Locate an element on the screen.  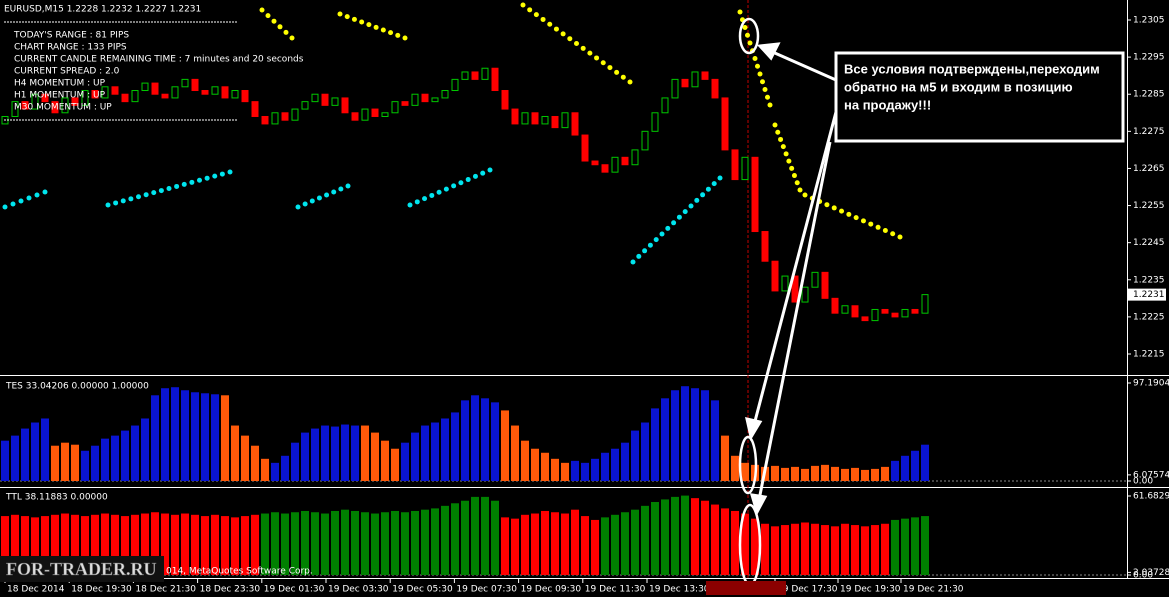
info-line: CURRENT SPREAD : 2.0 is located at coordinates (67, 72).